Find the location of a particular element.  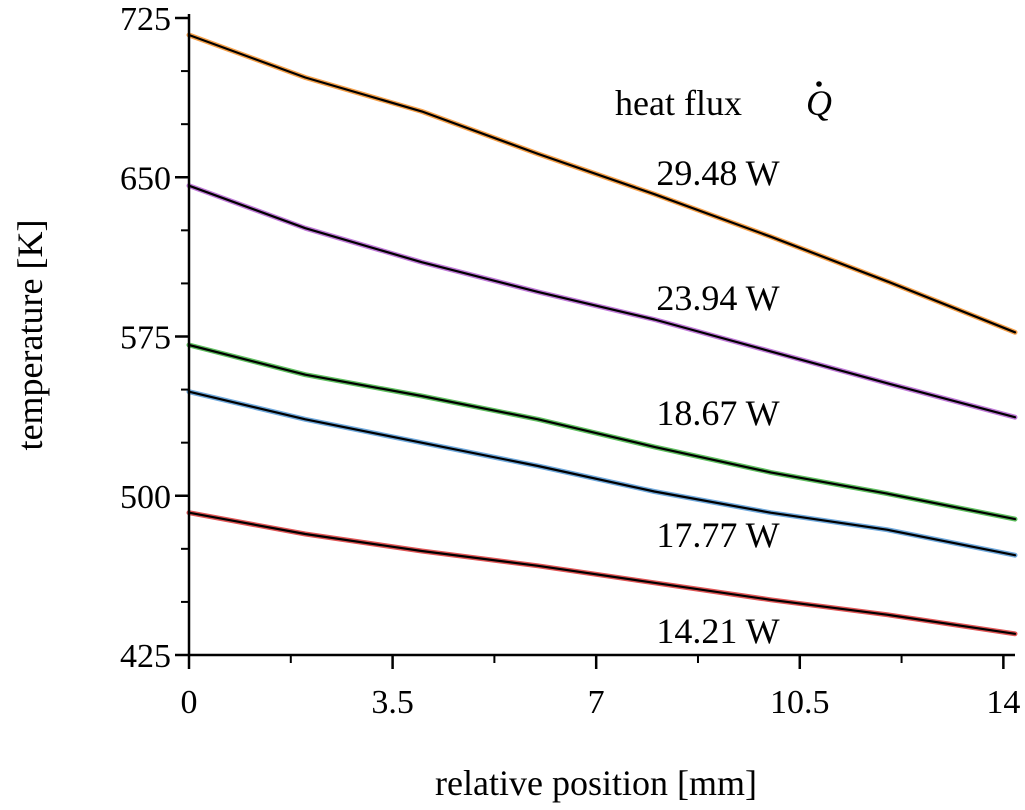

series-label-3: 18.67 W is located at coordinates (717, 413).